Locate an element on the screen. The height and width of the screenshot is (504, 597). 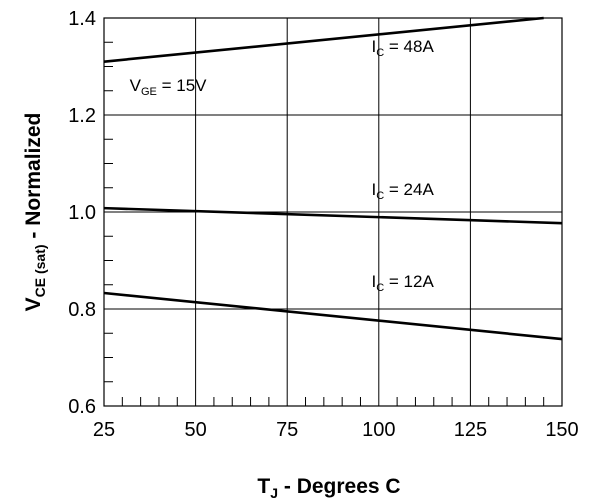
x-axis-title: TJ - Degrees C is located at coordinates (328, 488).